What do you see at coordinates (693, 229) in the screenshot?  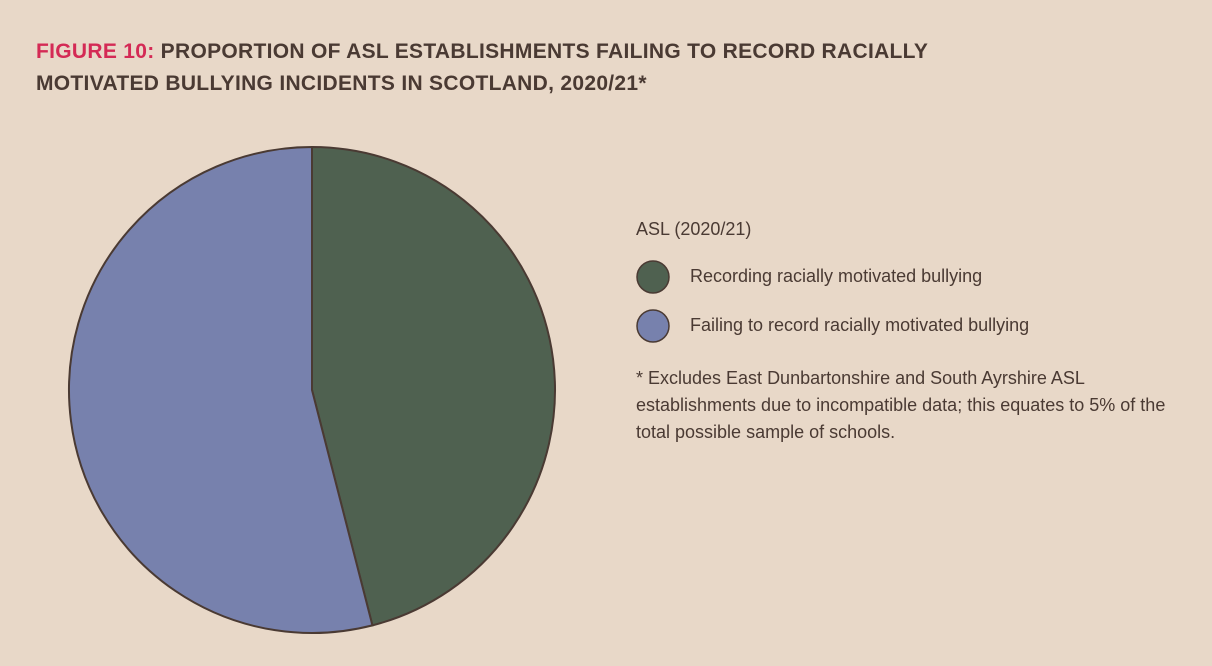 I see `legend-title: ASL (2020/21)` at bounding box center [693, 229].